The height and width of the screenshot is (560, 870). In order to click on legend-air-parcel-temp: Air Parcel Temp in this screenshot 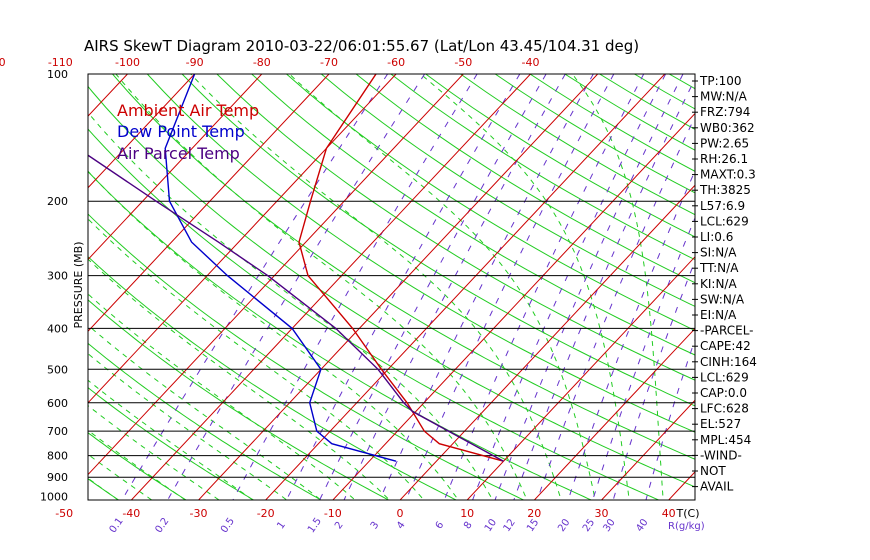, I will do `click(178, 153)`.